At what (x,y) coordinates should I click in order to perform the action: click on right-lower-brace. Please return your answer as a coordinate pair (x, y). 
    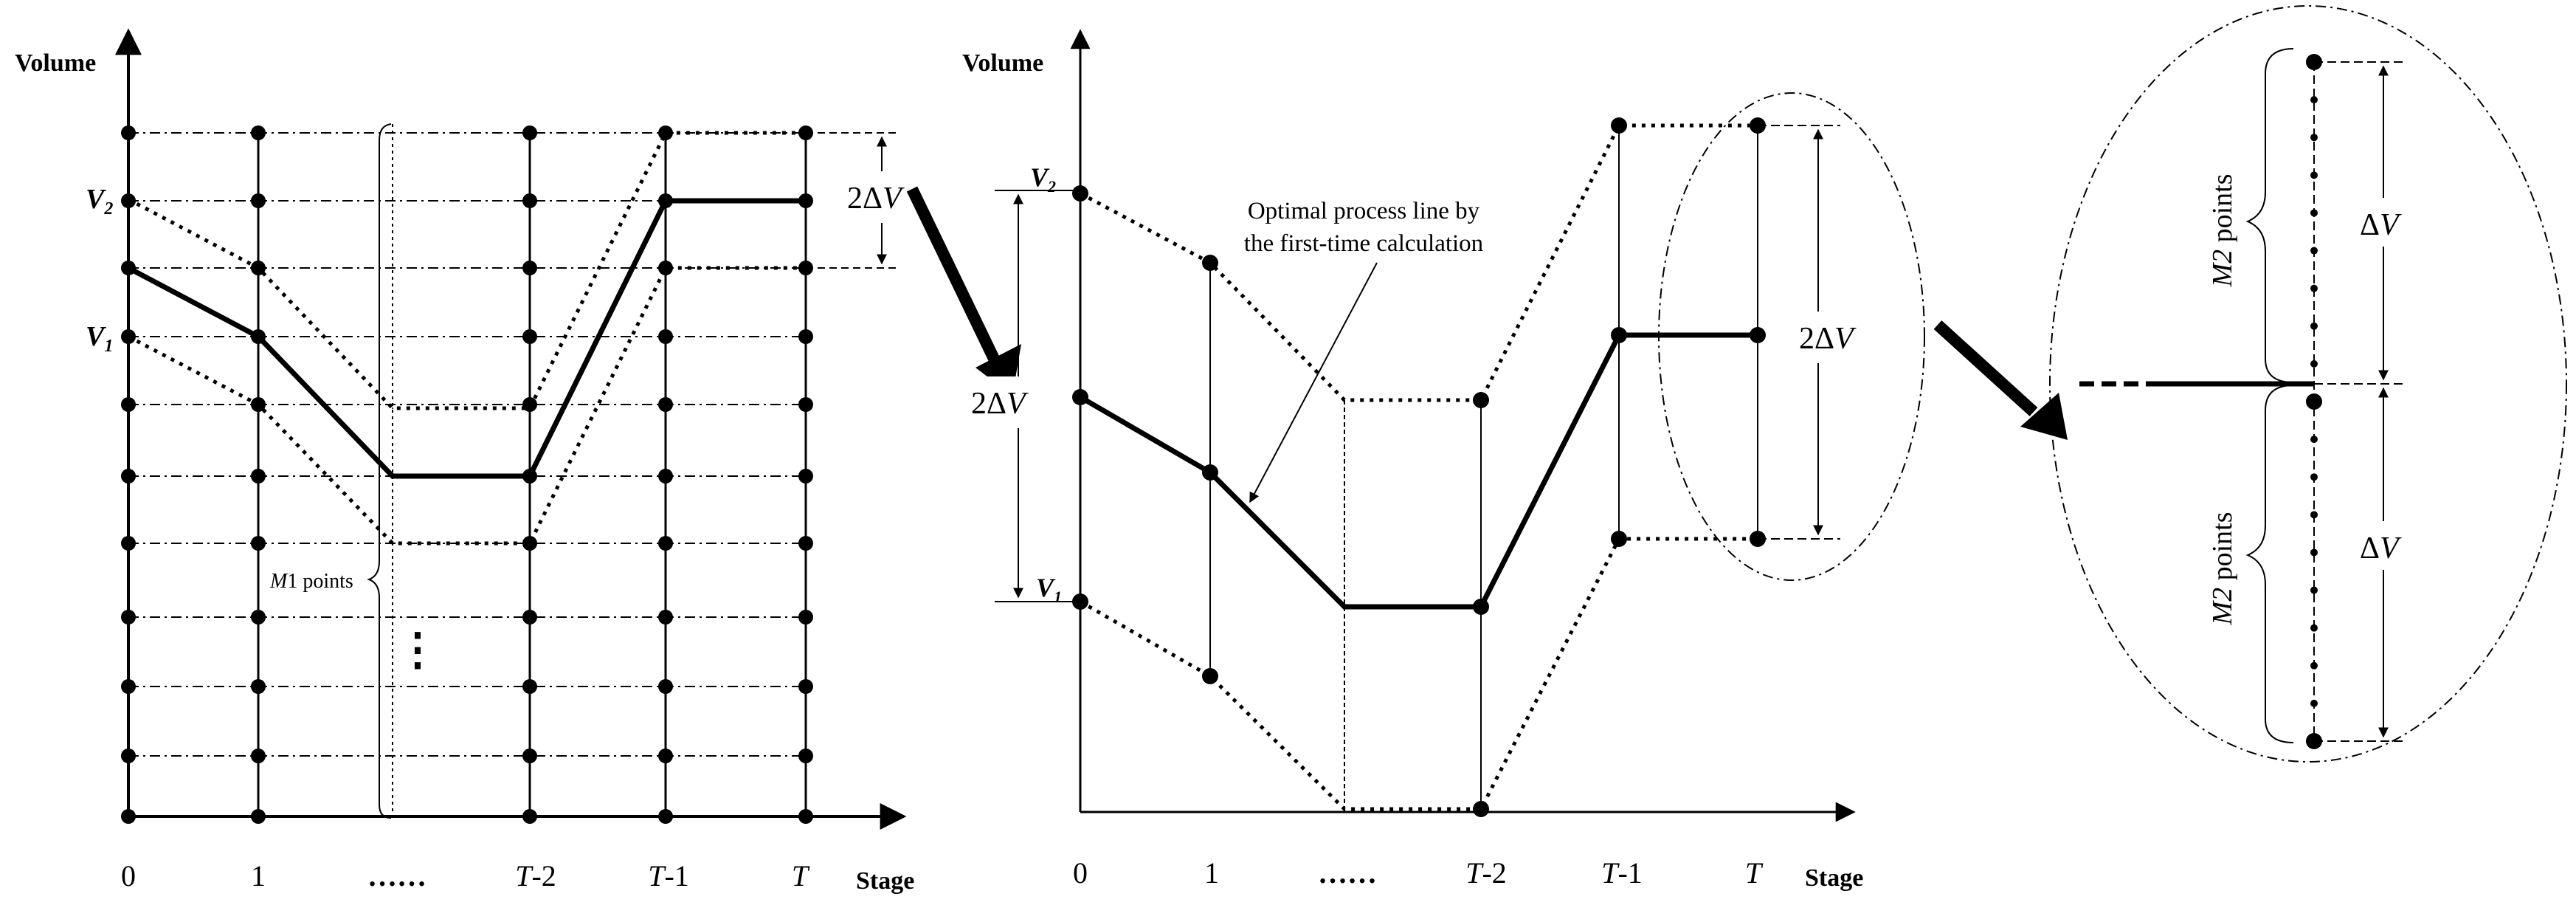
    Looking at the image, I should click on (2269, 564).